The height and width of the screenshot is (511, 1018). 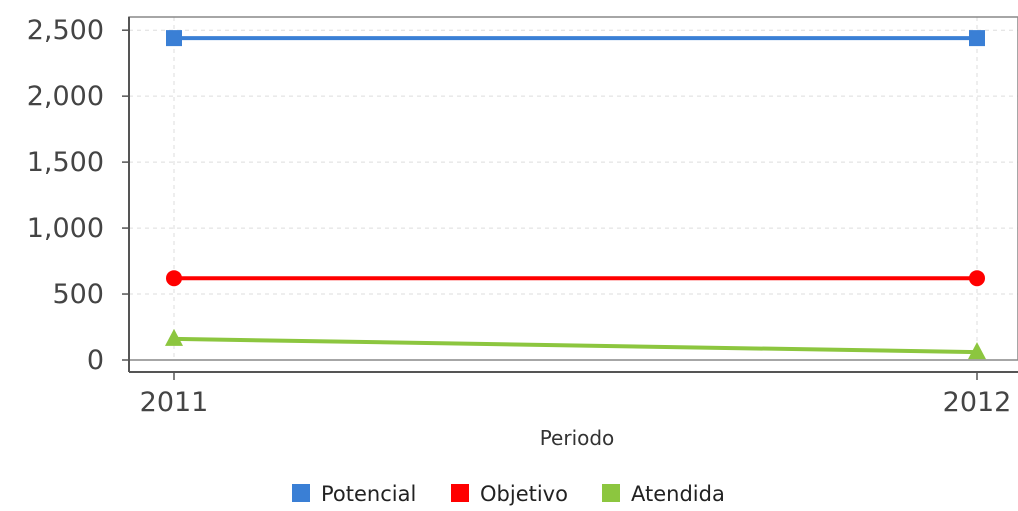 I want to click on legend-label-objetivo: Objetivo, so click(x=524, y=494).